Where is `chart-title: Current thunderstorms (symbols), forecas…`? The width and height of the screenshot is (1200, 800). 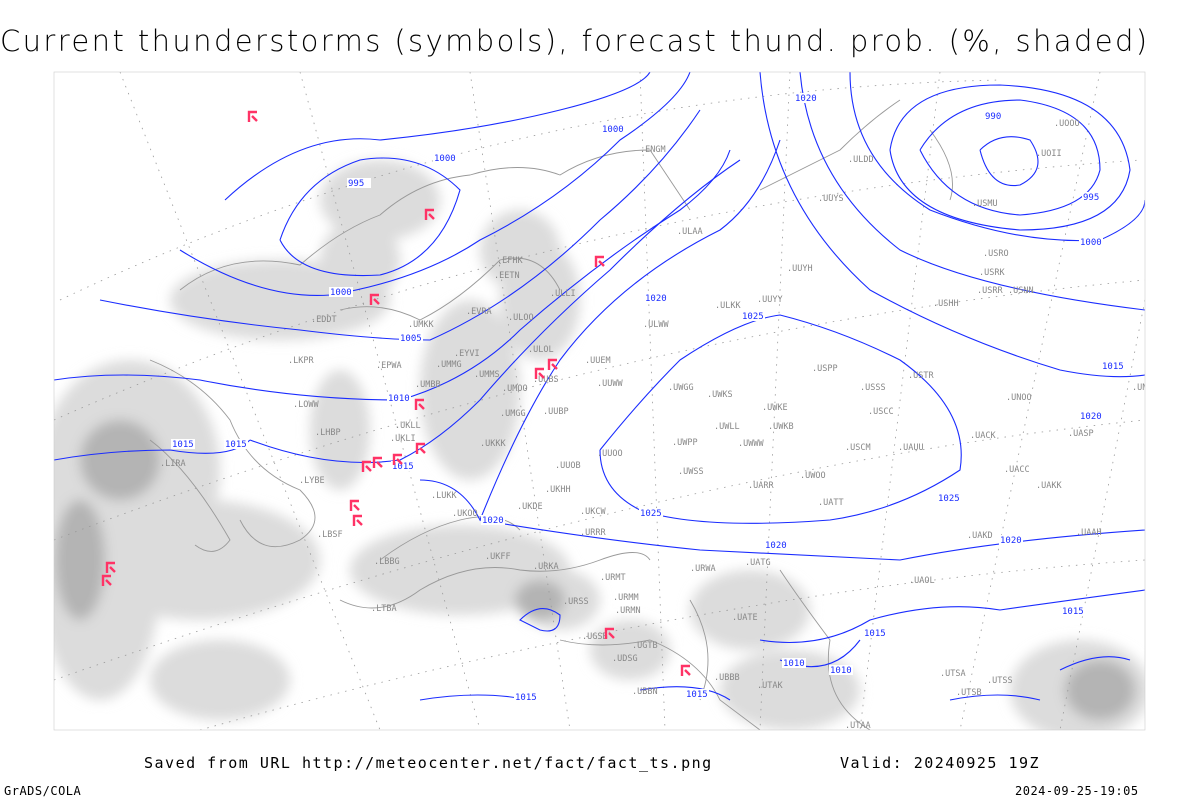
chart-title: Current thunderstorms (symbols), forecas… is located at coordinates (575, 41).